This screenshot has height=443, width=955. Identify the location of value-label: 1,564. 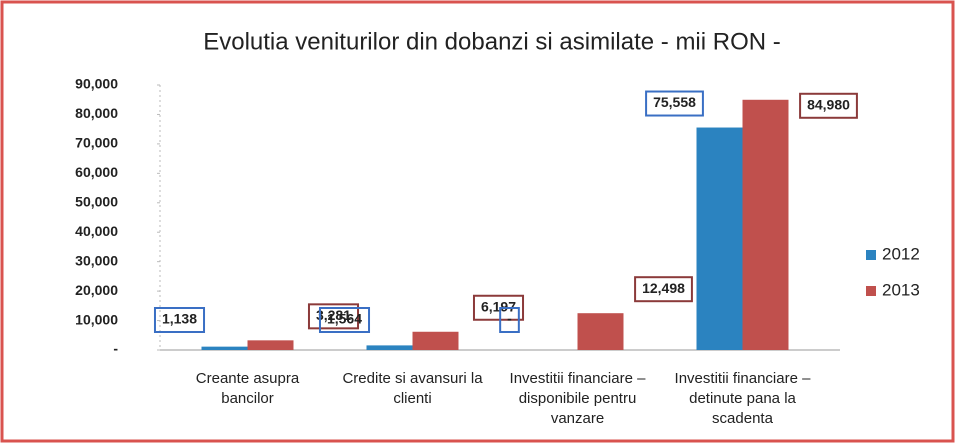
(344, 319).